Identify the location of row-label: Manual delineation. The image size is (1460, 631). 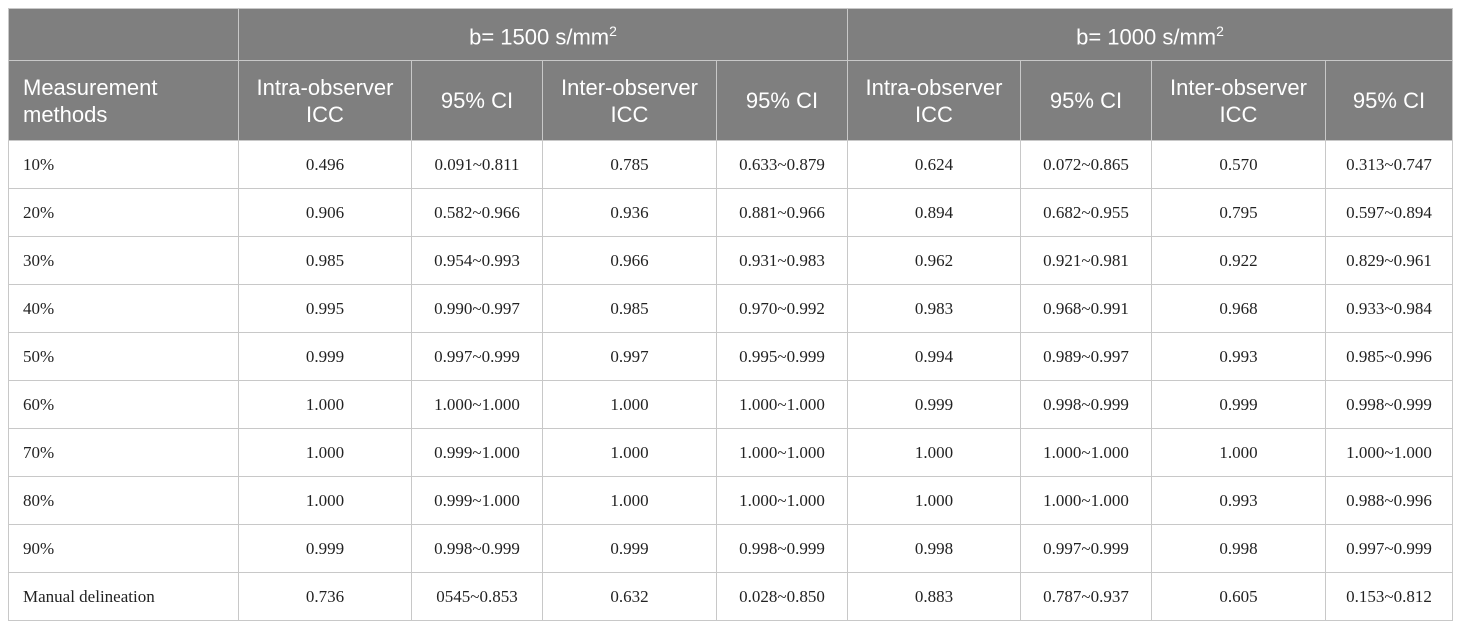
(123, 596).